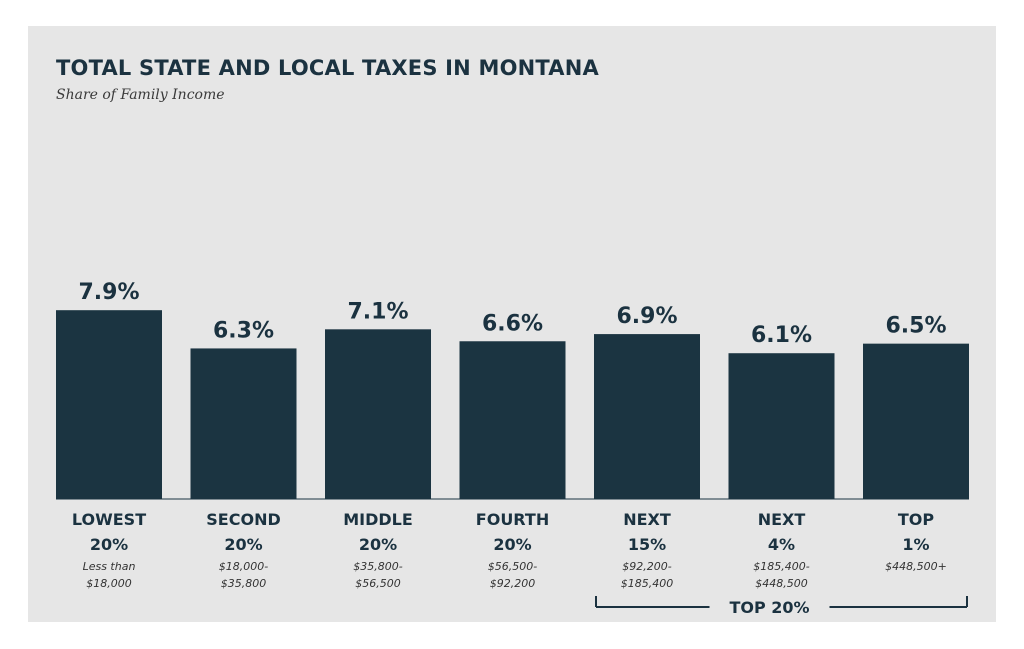 This screenshot has height=649, width=1024. Describe the element at coordinates (781, 566) in the screenshot. I see `income-range-label: $185,400-` at that location.